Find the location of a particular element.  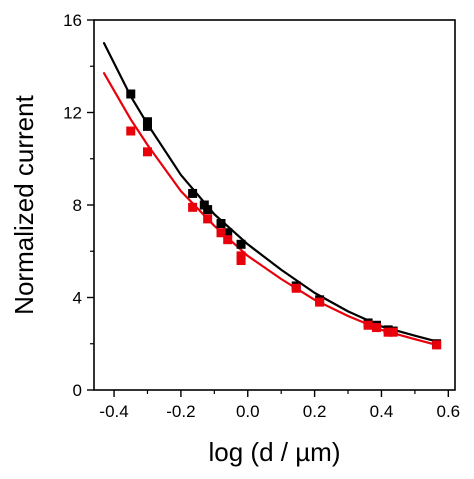

x-tick-label: 0.4 is located at coordinates (382, 411).